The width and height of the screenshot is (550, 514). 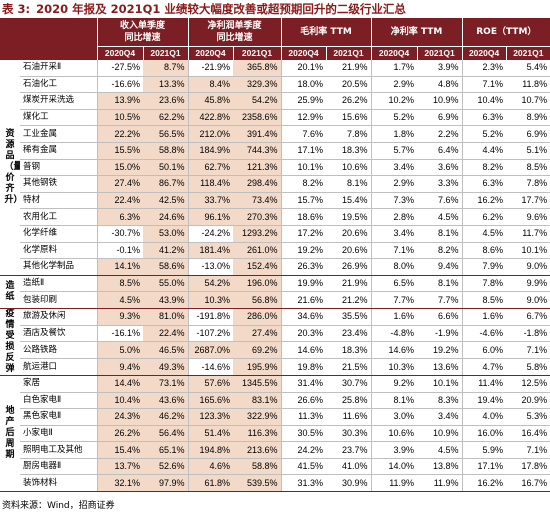 I want to click on metric-cell: 14.1%, so click(x=119, y=267).